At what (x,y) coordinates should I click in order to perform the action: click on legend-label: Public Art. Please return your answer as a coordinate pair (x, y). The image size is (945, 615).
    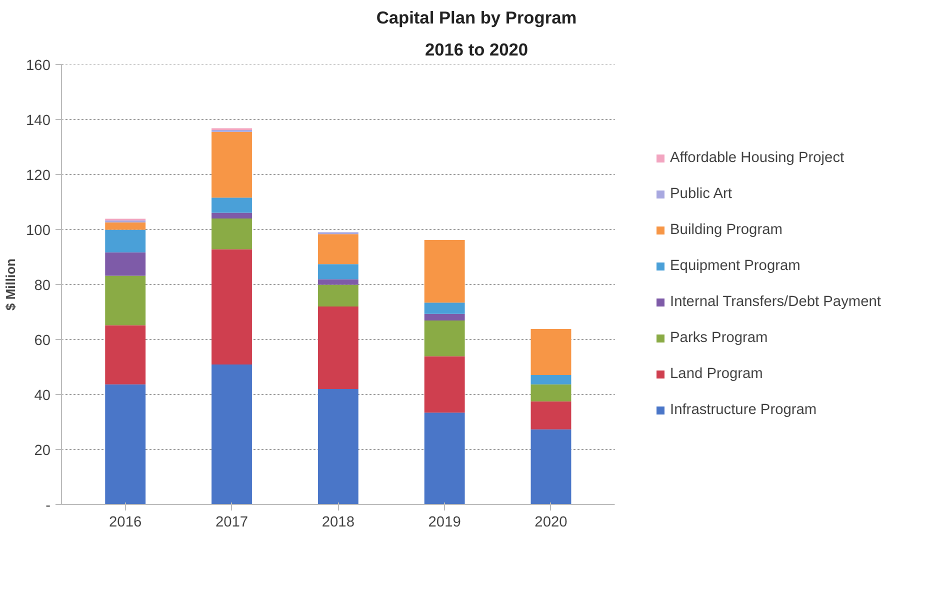
    Looking at the image, I should click on (701, 194).